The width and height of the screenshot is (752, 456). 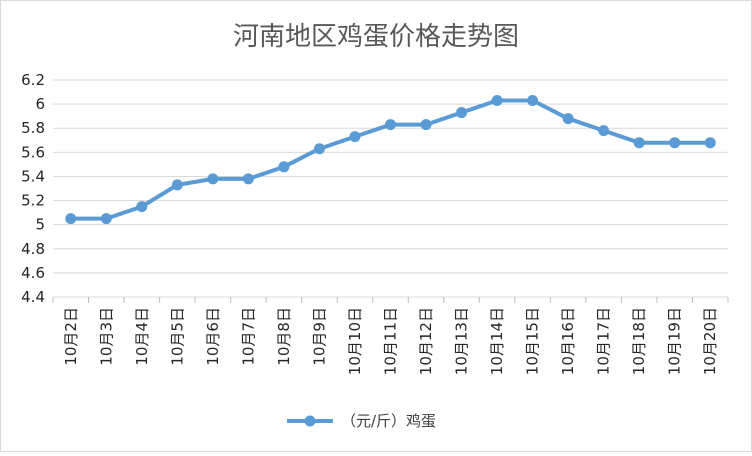 I want to click on x-tick-label: 10月3日, so click(x=106, y=336).